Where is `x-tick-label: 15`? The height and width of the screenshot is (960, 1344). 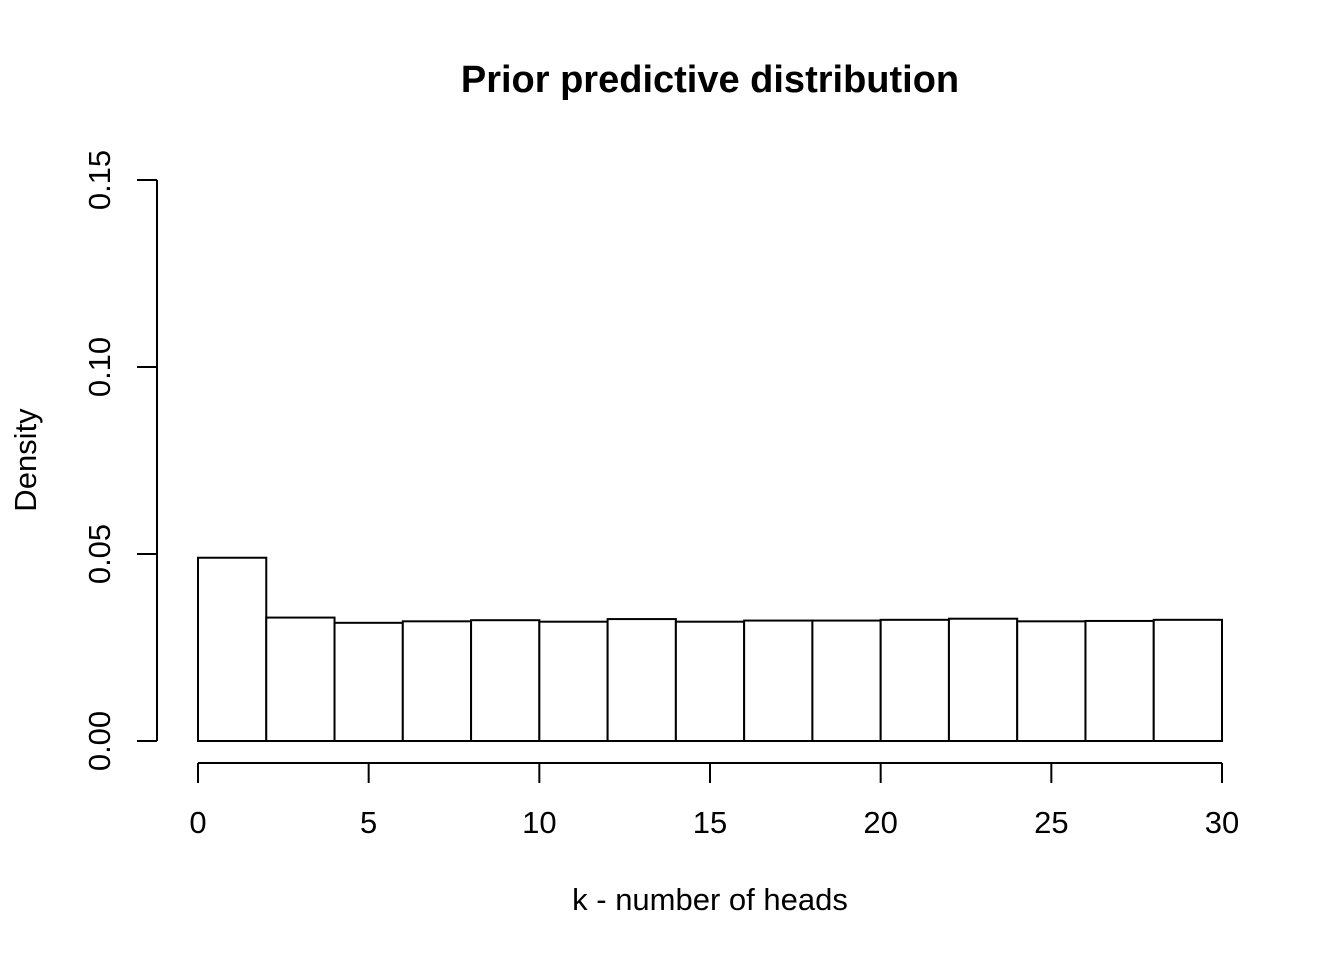 x-tick-label: 15 is located at coordinates (710, 822).